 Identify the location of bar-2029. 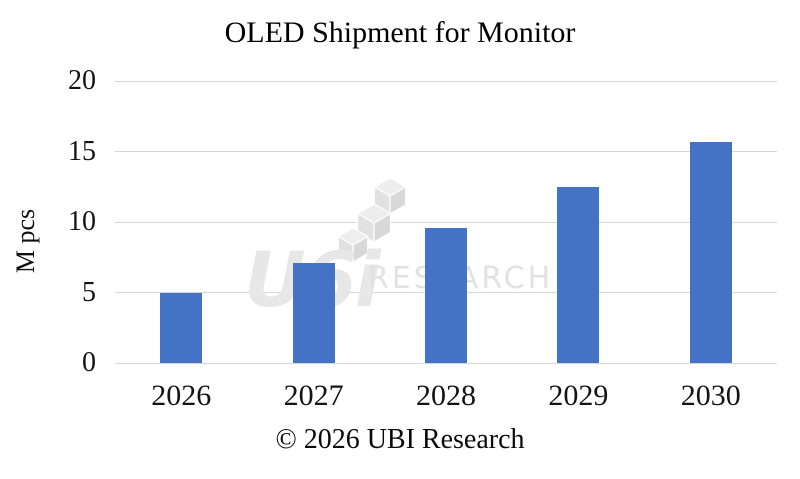
(578, 274).